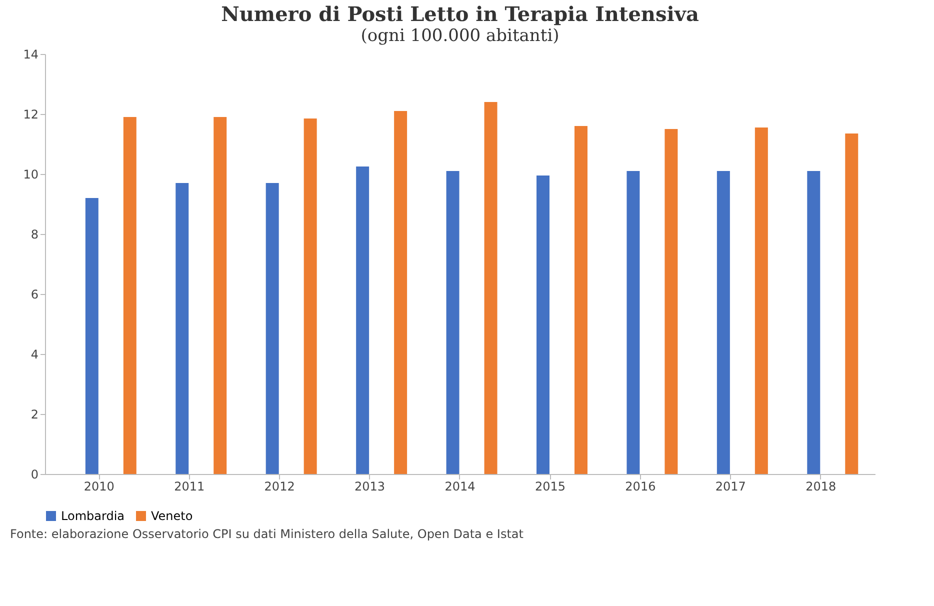 This screenshot has width=934, height=606. What do you see at coordinates (460, 487) in the screenshot?
I see `x-tick-label: 2014` at bounding box center [460, 487].